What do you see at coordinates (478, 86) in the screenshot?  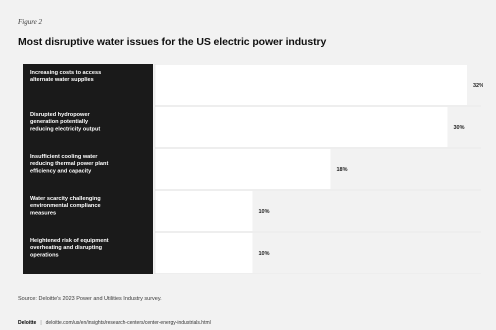 I see `value-label: 32%` at bounding box center [478, 86].